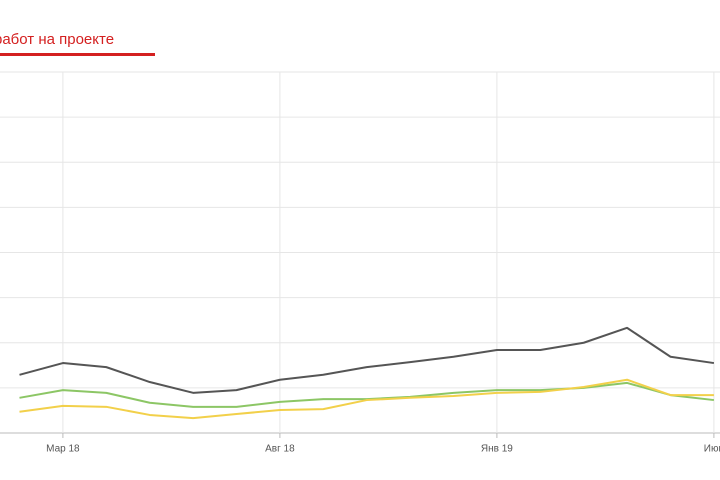 The image size is (720, 480). I want to click on x-tick-label: Авг 18, so click(280, 449).